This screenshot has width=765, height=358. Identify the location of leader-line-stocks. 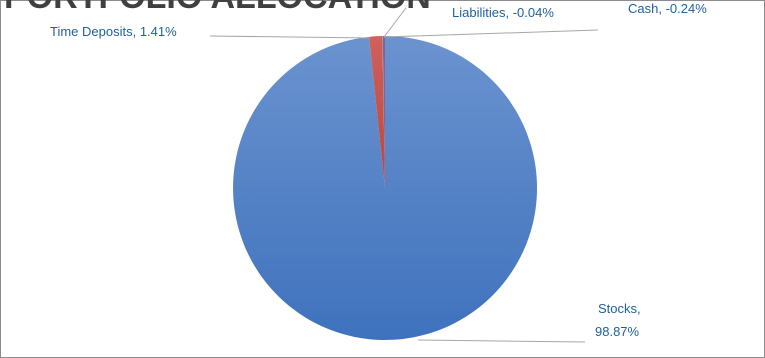
(501, 341).